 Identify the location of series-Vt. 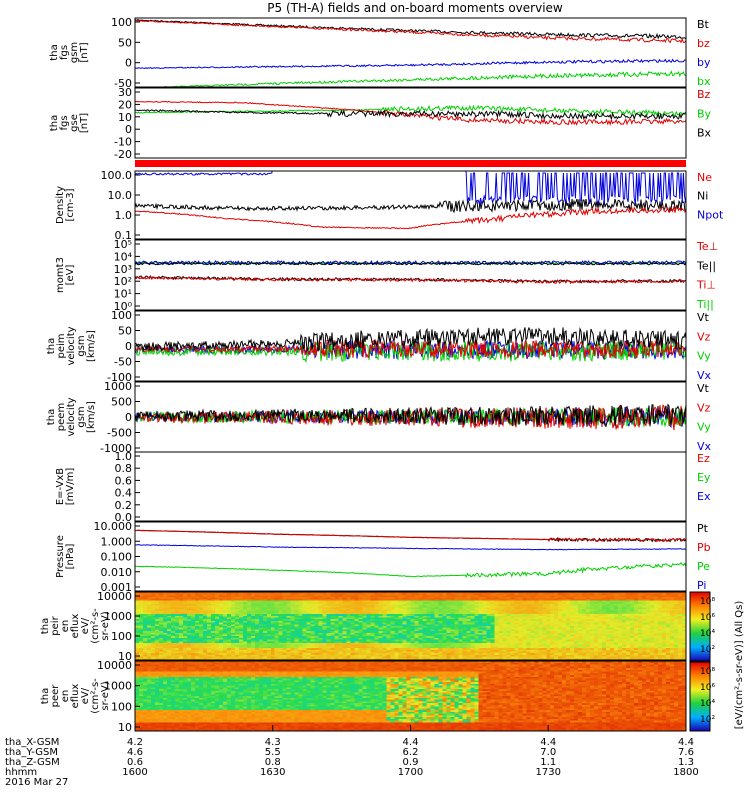
(410, 339).